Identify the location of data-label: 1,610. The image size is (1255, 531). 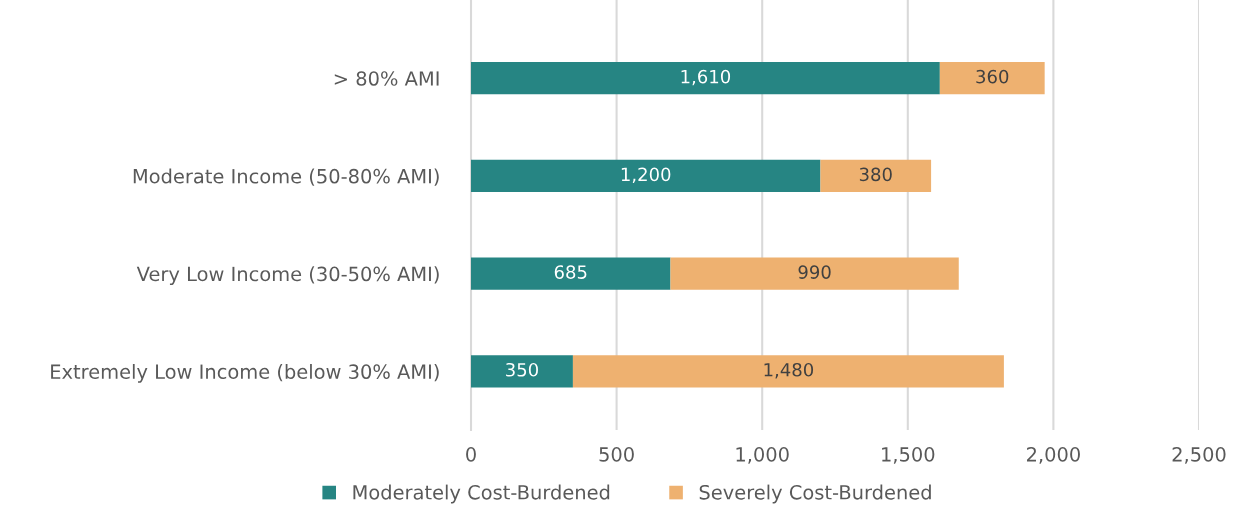
(706, 77).